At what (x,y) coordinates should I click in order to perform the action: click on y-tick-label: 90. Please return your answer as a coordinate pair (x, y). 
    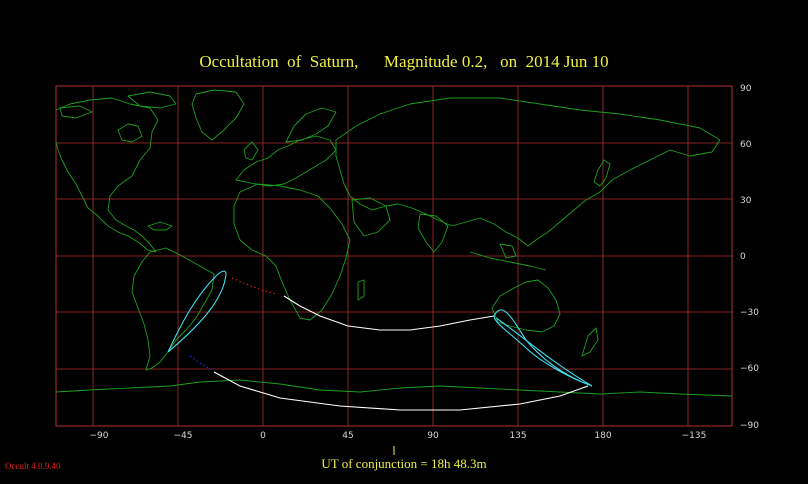
    Looking at the image, I should click on (746, 89).